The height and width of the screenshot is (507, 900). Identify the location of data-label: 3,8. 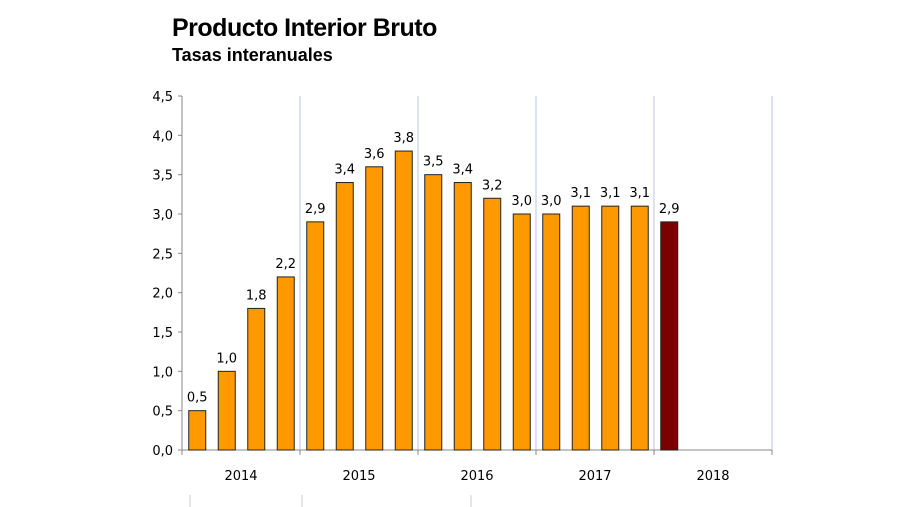
(403, 138).